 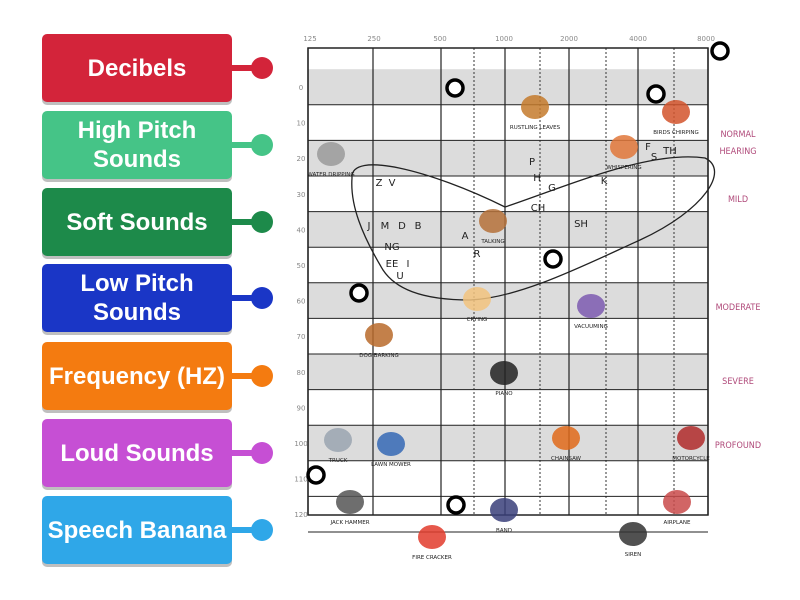 What do you see at coordinates (137, 376) in the screenshot?
I see `label-tile: Frequency (HZ)` at bounding box center [137, 376].